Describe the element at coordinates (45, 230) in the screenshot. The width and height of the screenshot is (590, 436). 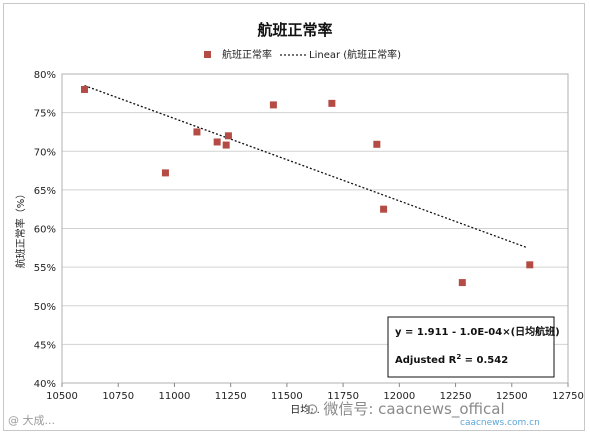
I see `y-tick-label: 60%` at that location.